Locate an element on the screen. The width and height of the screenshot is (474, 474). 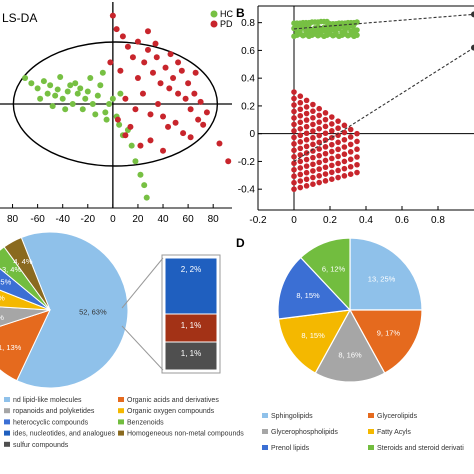
legend-label: Steroids and steroid derivati is located at coordinates (420, 448).